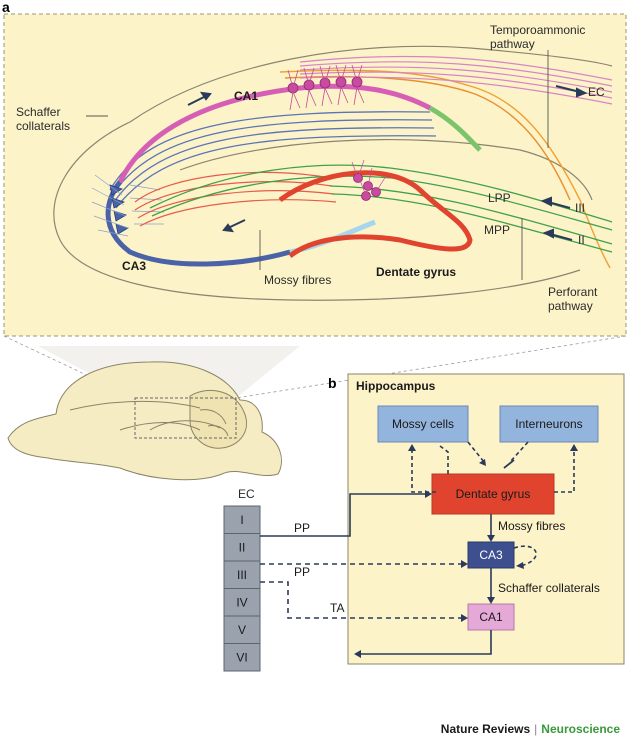 This screenshot has width=630, height=746. Describe the element at coordinates (416, 272) in the screenshot. I see `dentate-gyrus-label: Dentate gyrus` at that location.